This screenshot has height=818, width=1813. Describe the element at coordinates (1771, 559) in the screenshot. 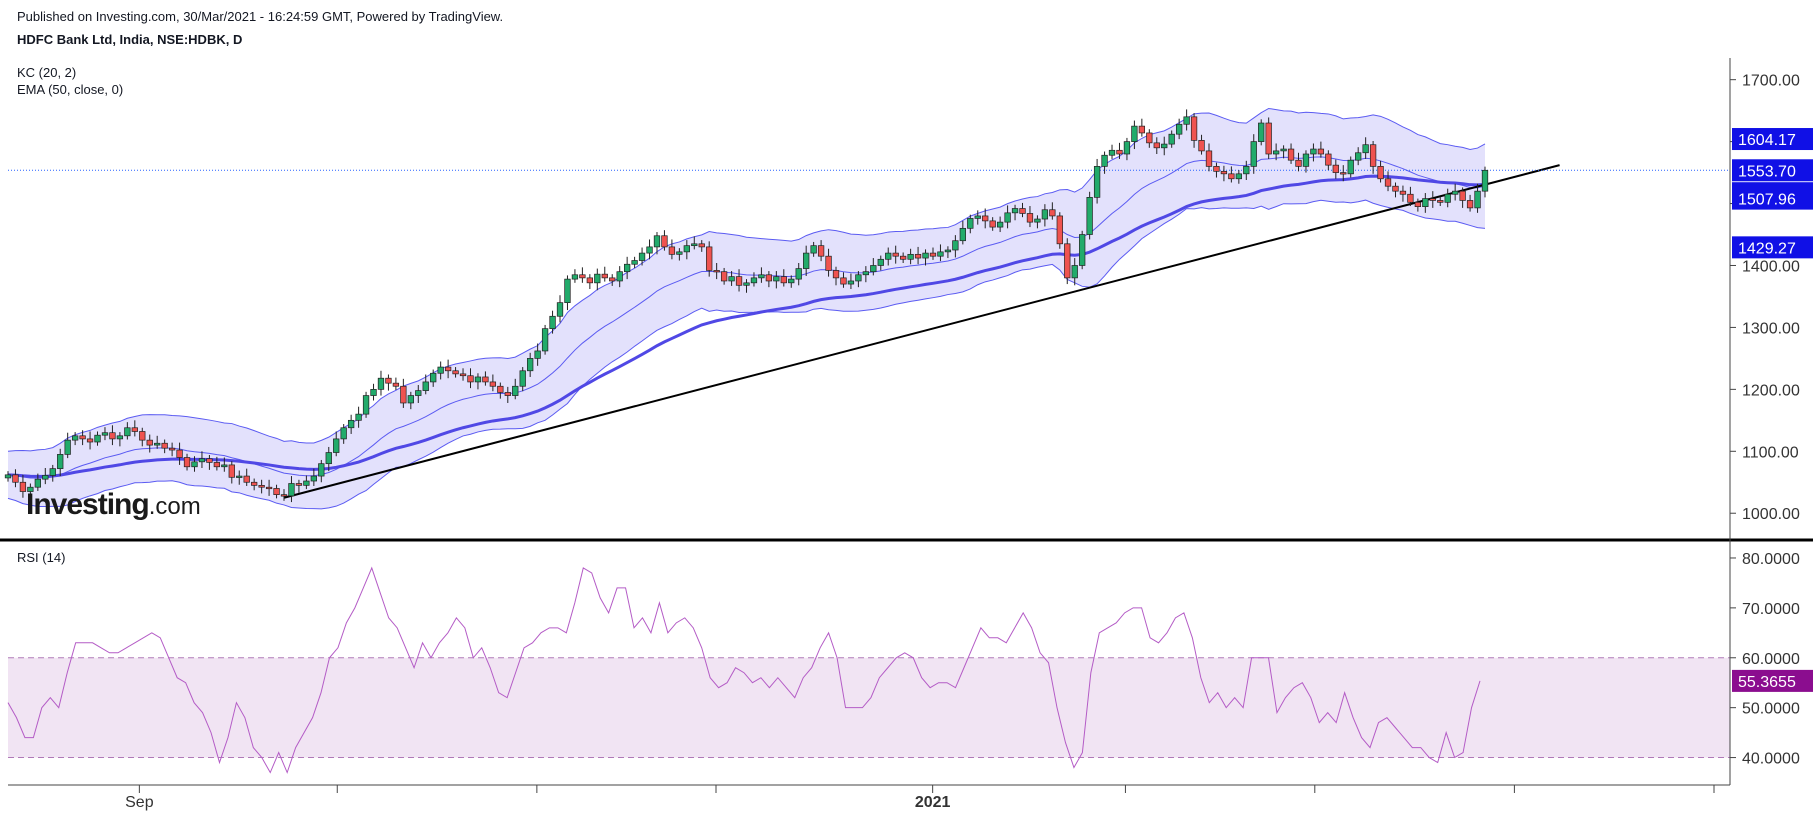

I see `rsi-tick-label: 80.0000` at that location.